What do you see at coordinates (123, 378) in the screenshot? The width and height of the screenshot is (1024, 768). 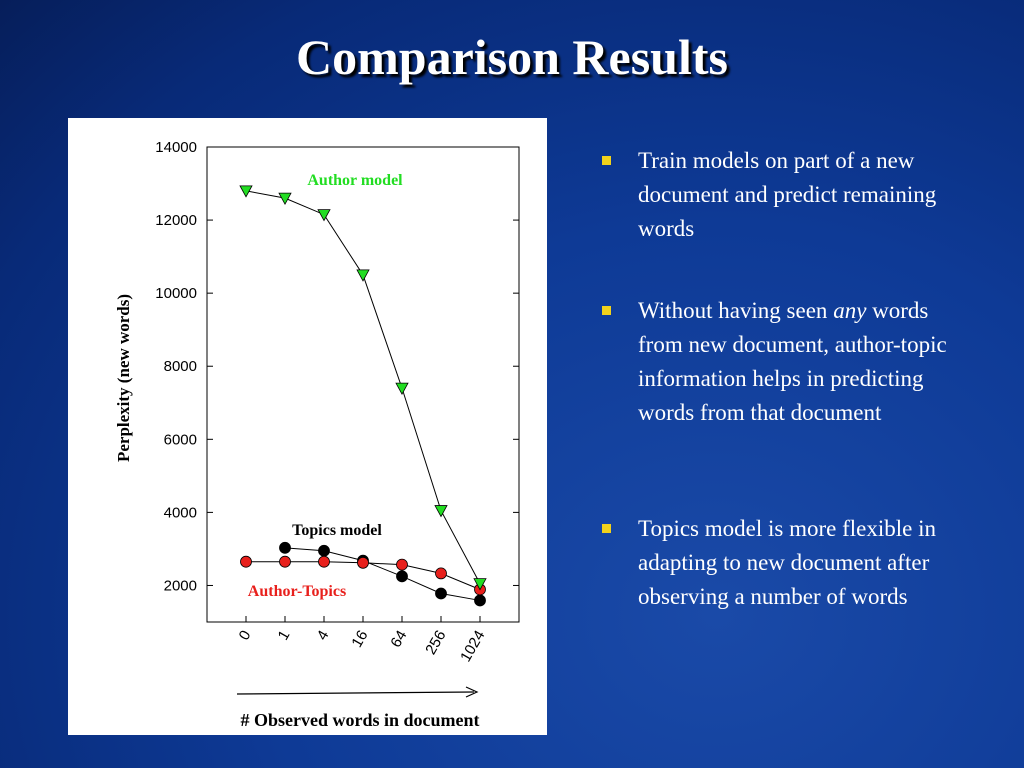 I see `y-axis-label: Perplexity (new words)` at bounding box center [123, 378].